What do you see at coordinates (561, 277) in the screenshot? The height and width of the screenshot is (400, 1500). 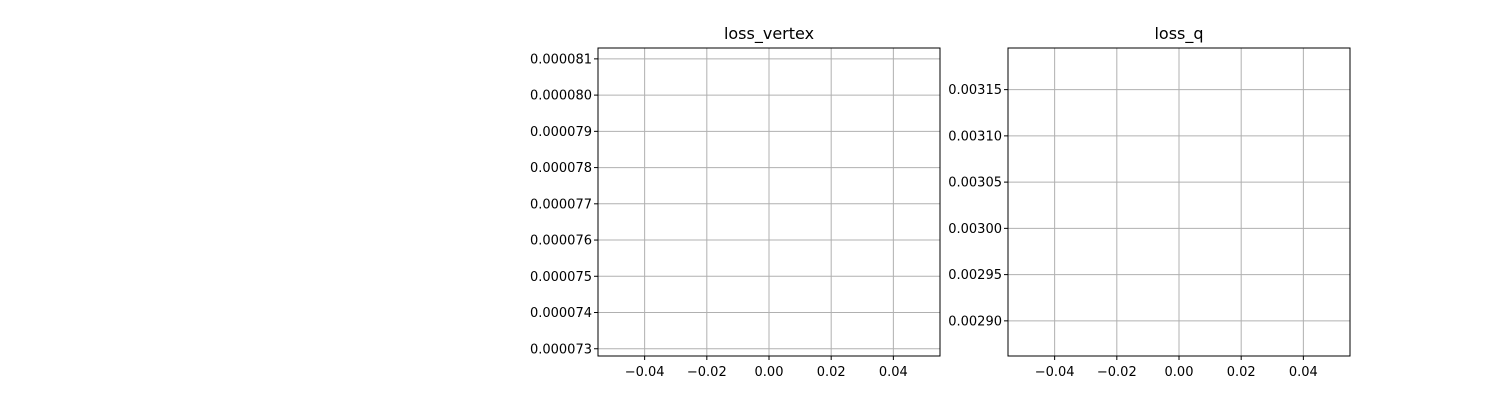 I see `y-tick-label: 0.000075` at bounding box center [561, 277].